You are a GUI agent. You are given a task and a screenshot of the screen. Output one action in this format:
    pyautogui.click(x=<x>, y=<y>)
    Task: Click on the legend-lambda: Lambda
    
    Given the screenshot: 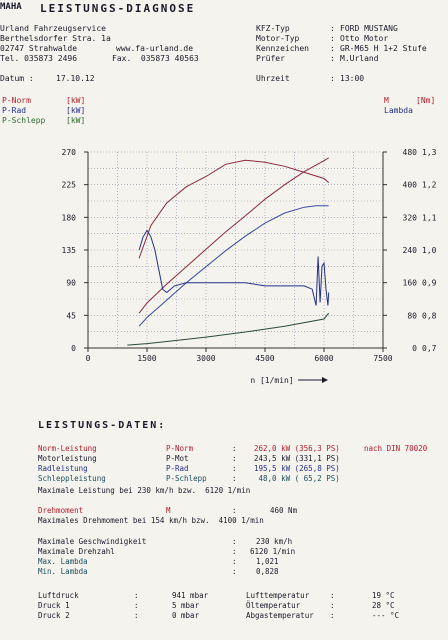 What is the action you would take?
    pyautogui.click(x=398, y=110)
    